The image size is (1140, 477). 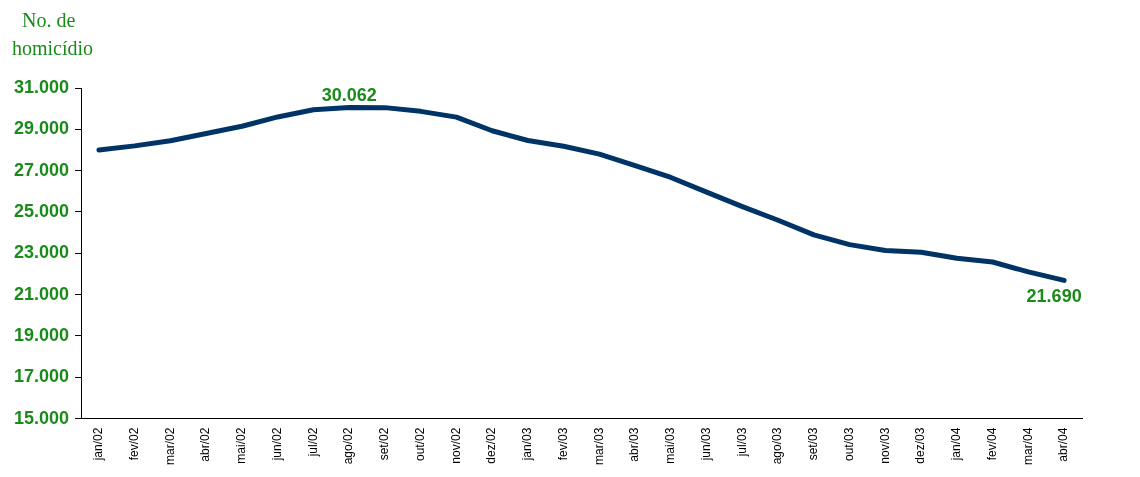 I want to click on x-tick-label: set/02, so click(x=384, y=444).